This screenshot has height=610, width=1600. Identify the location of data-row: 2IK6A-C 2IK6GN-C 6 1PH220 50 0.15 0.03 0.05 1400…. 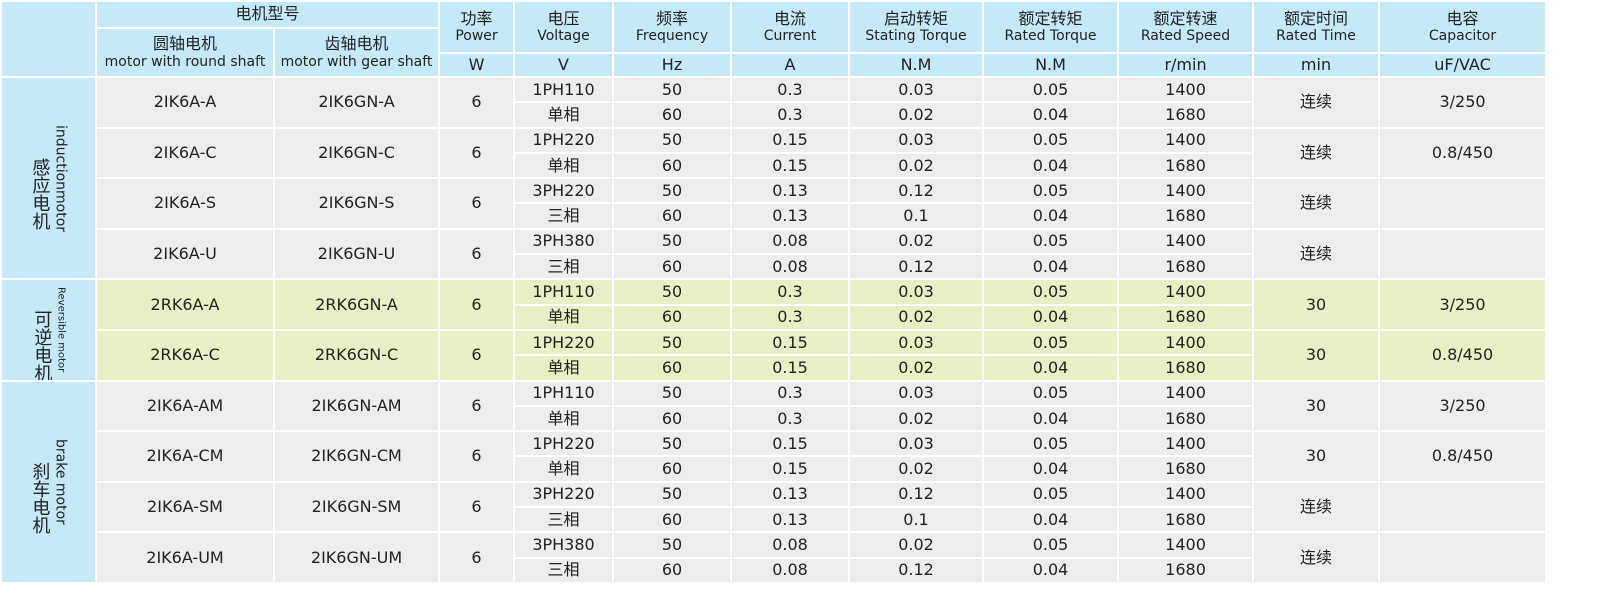
(774, 153).